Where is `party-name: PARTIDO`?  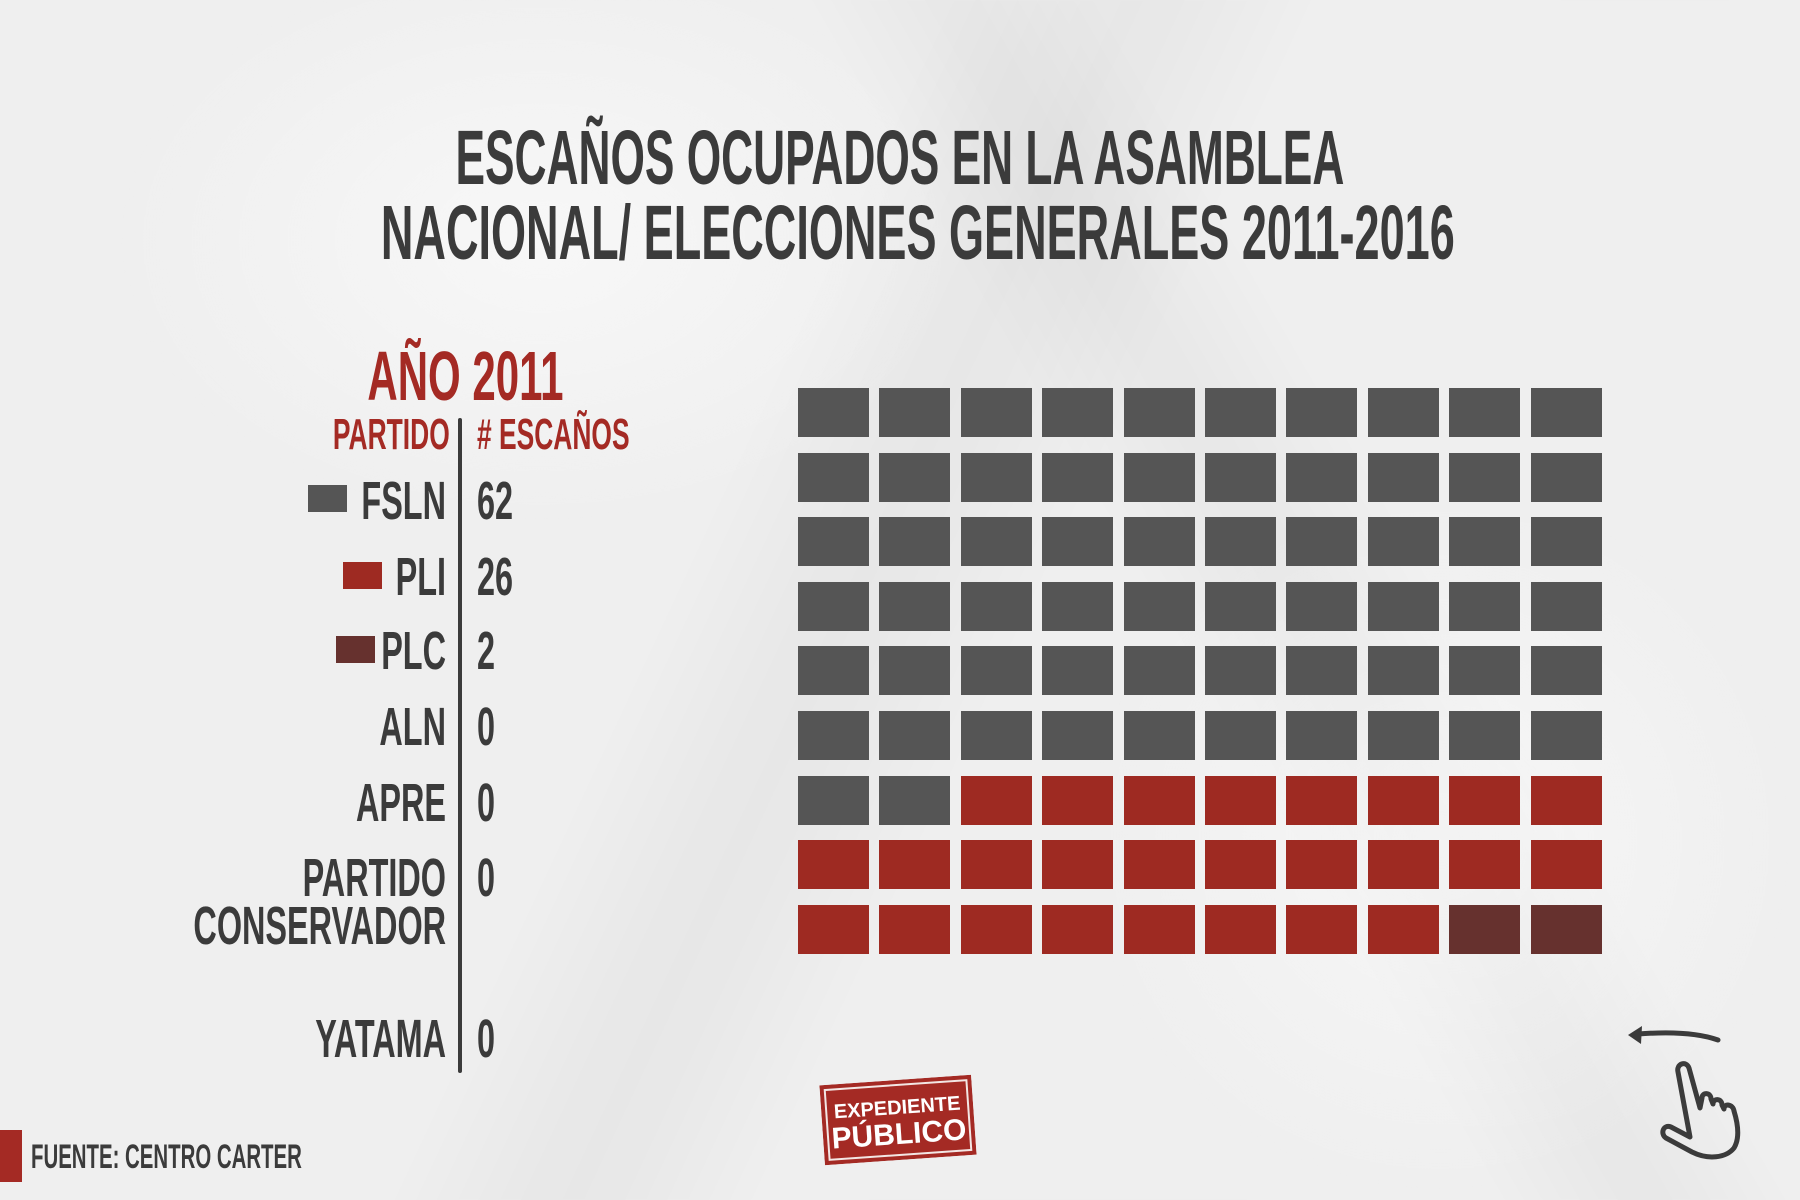 party-name: PARTIDO is located at coordinates (374, 878).